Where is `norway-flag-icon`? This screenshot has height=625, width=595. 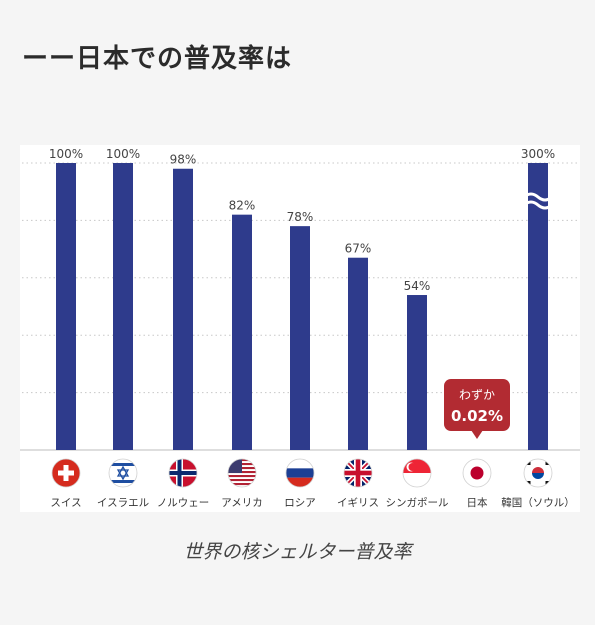 norway-flag-icon is located at coordinates (183, 473).